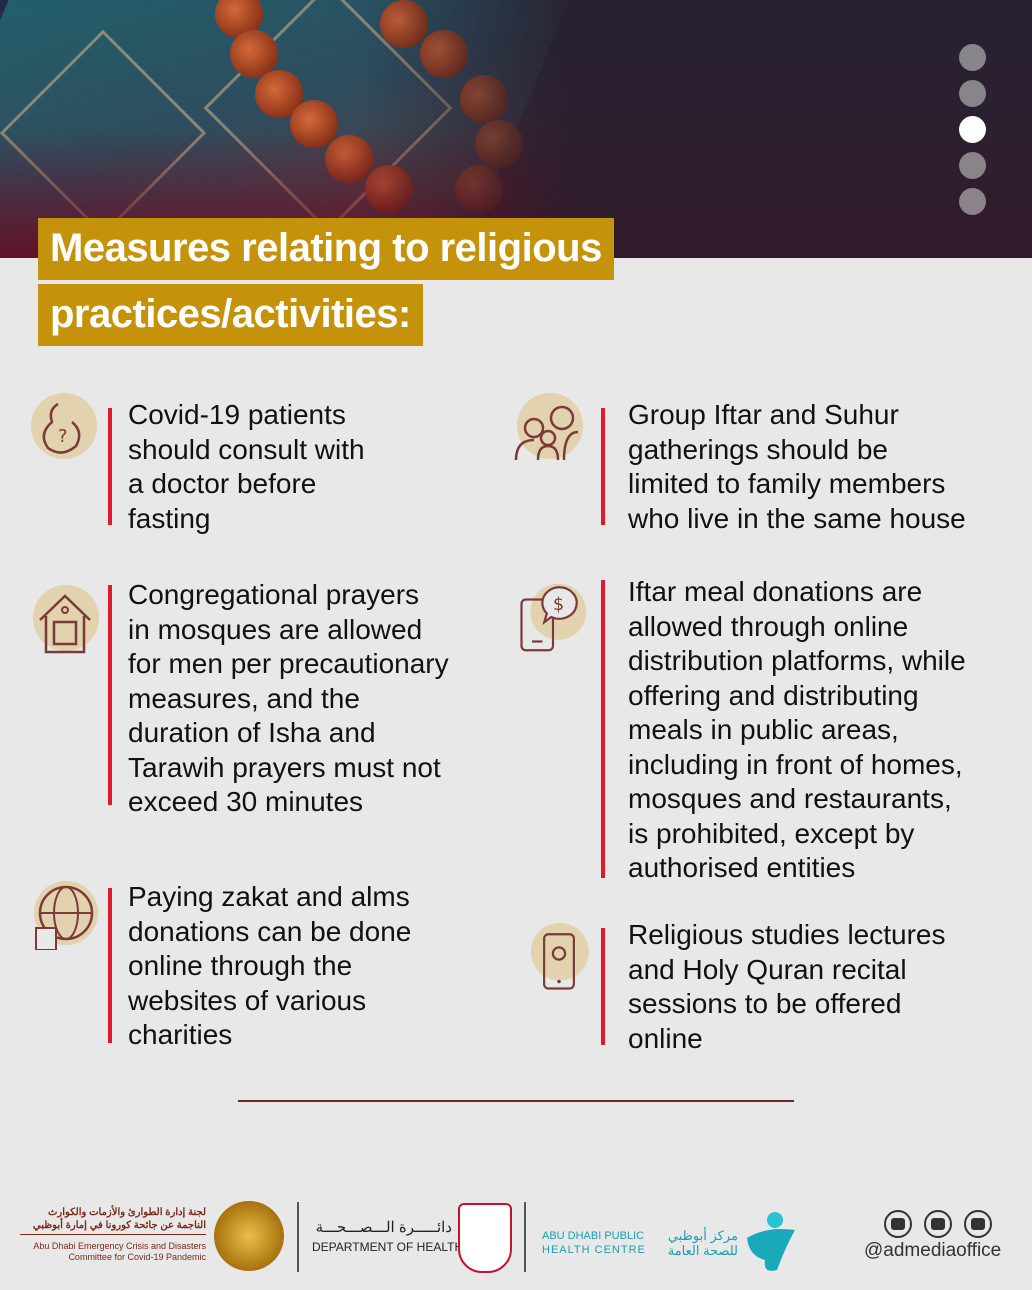 The width and height of the screenshot is (1032, 1290). What do you see at coordinates (113, 1227) in the screenshot?
I see `committee-name-ar-2: الناجمة عن جائحة كورونا في إمارة أبوظبي` at bounding box center [113, 1227].